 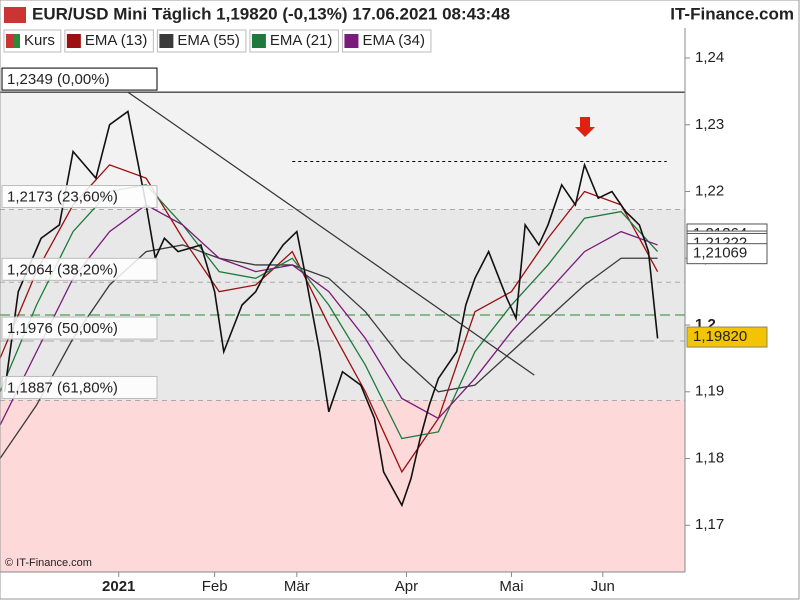 I want to click on last-price-box, so click(x=727, y=337).